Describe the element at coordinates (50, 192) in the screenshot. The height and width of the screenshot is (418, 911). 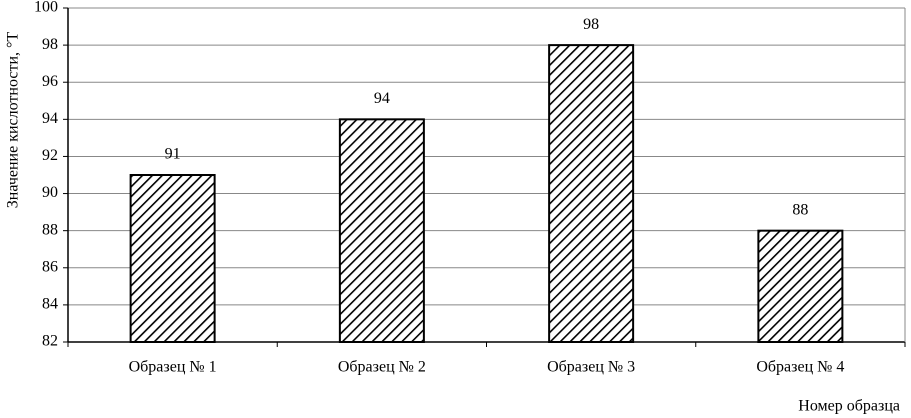
I see `y-tick-label: 90` at that location.